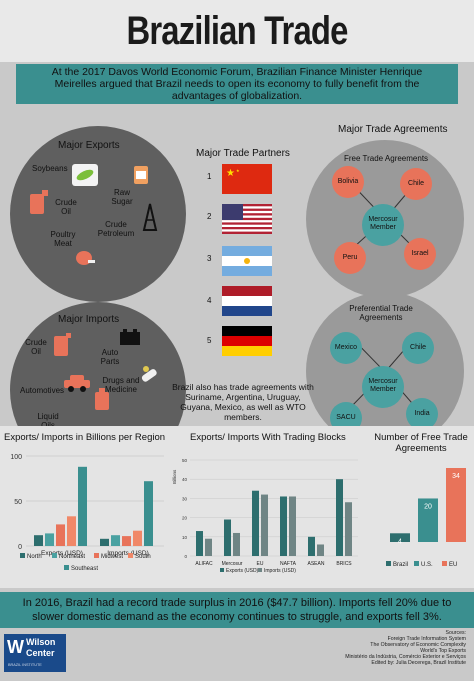 The height and width of the screenshot is (681, 474). I want to click on pref-center-mercosur: Mercosur Member, so click(383, 387).